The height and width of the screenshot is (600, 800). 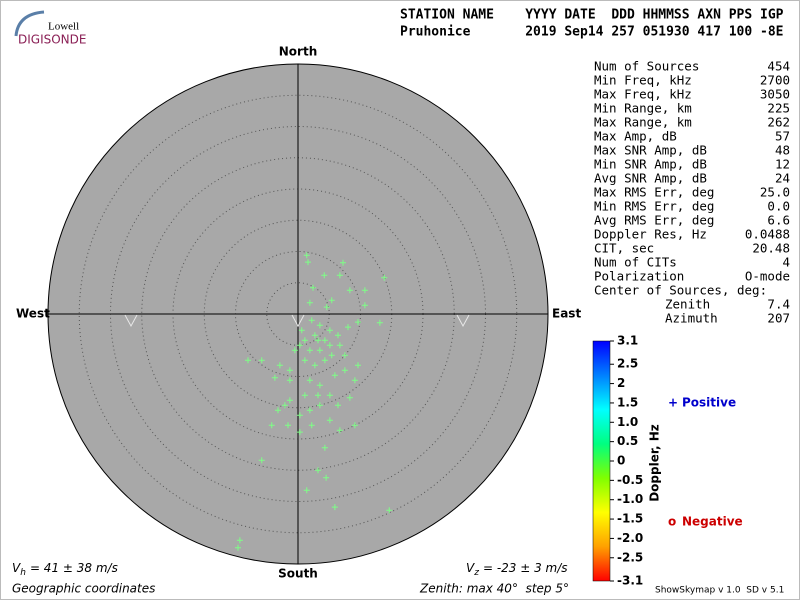 I want to click on colorbar-tick-label: 3.1, so click(x=627, y=341).